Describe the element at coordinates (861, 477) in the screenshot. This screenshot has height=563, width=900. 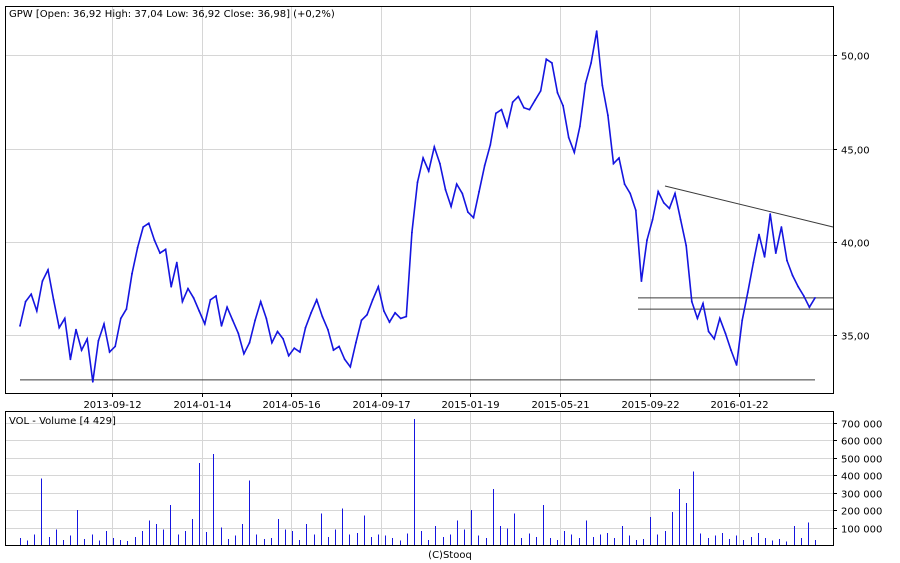
I see `volume-y-tick-label: 400 000` at that location.